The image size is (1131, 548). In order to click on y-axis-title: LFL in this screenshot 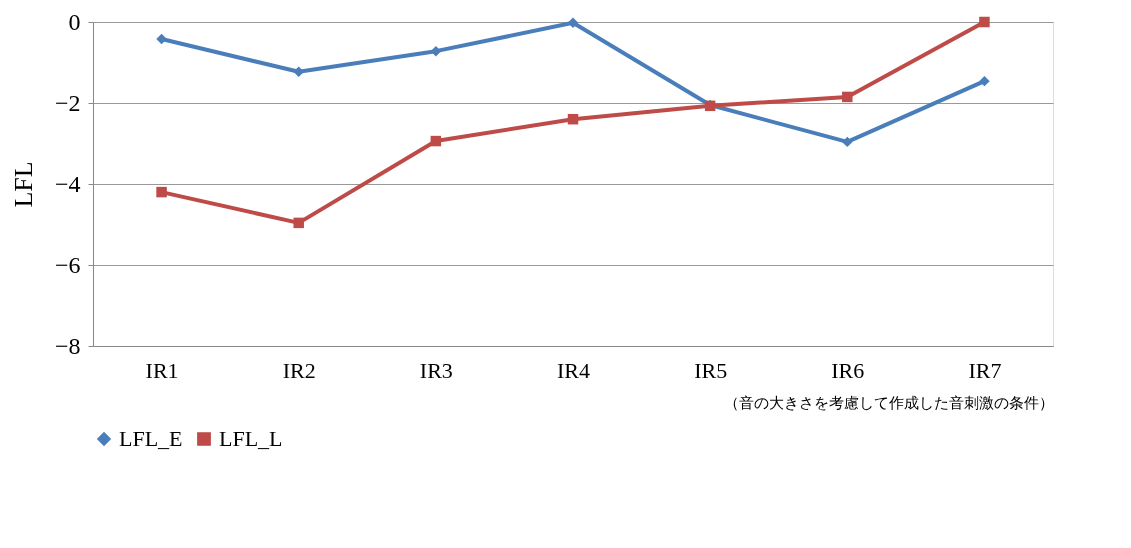, I will do `click(23, 184)`.